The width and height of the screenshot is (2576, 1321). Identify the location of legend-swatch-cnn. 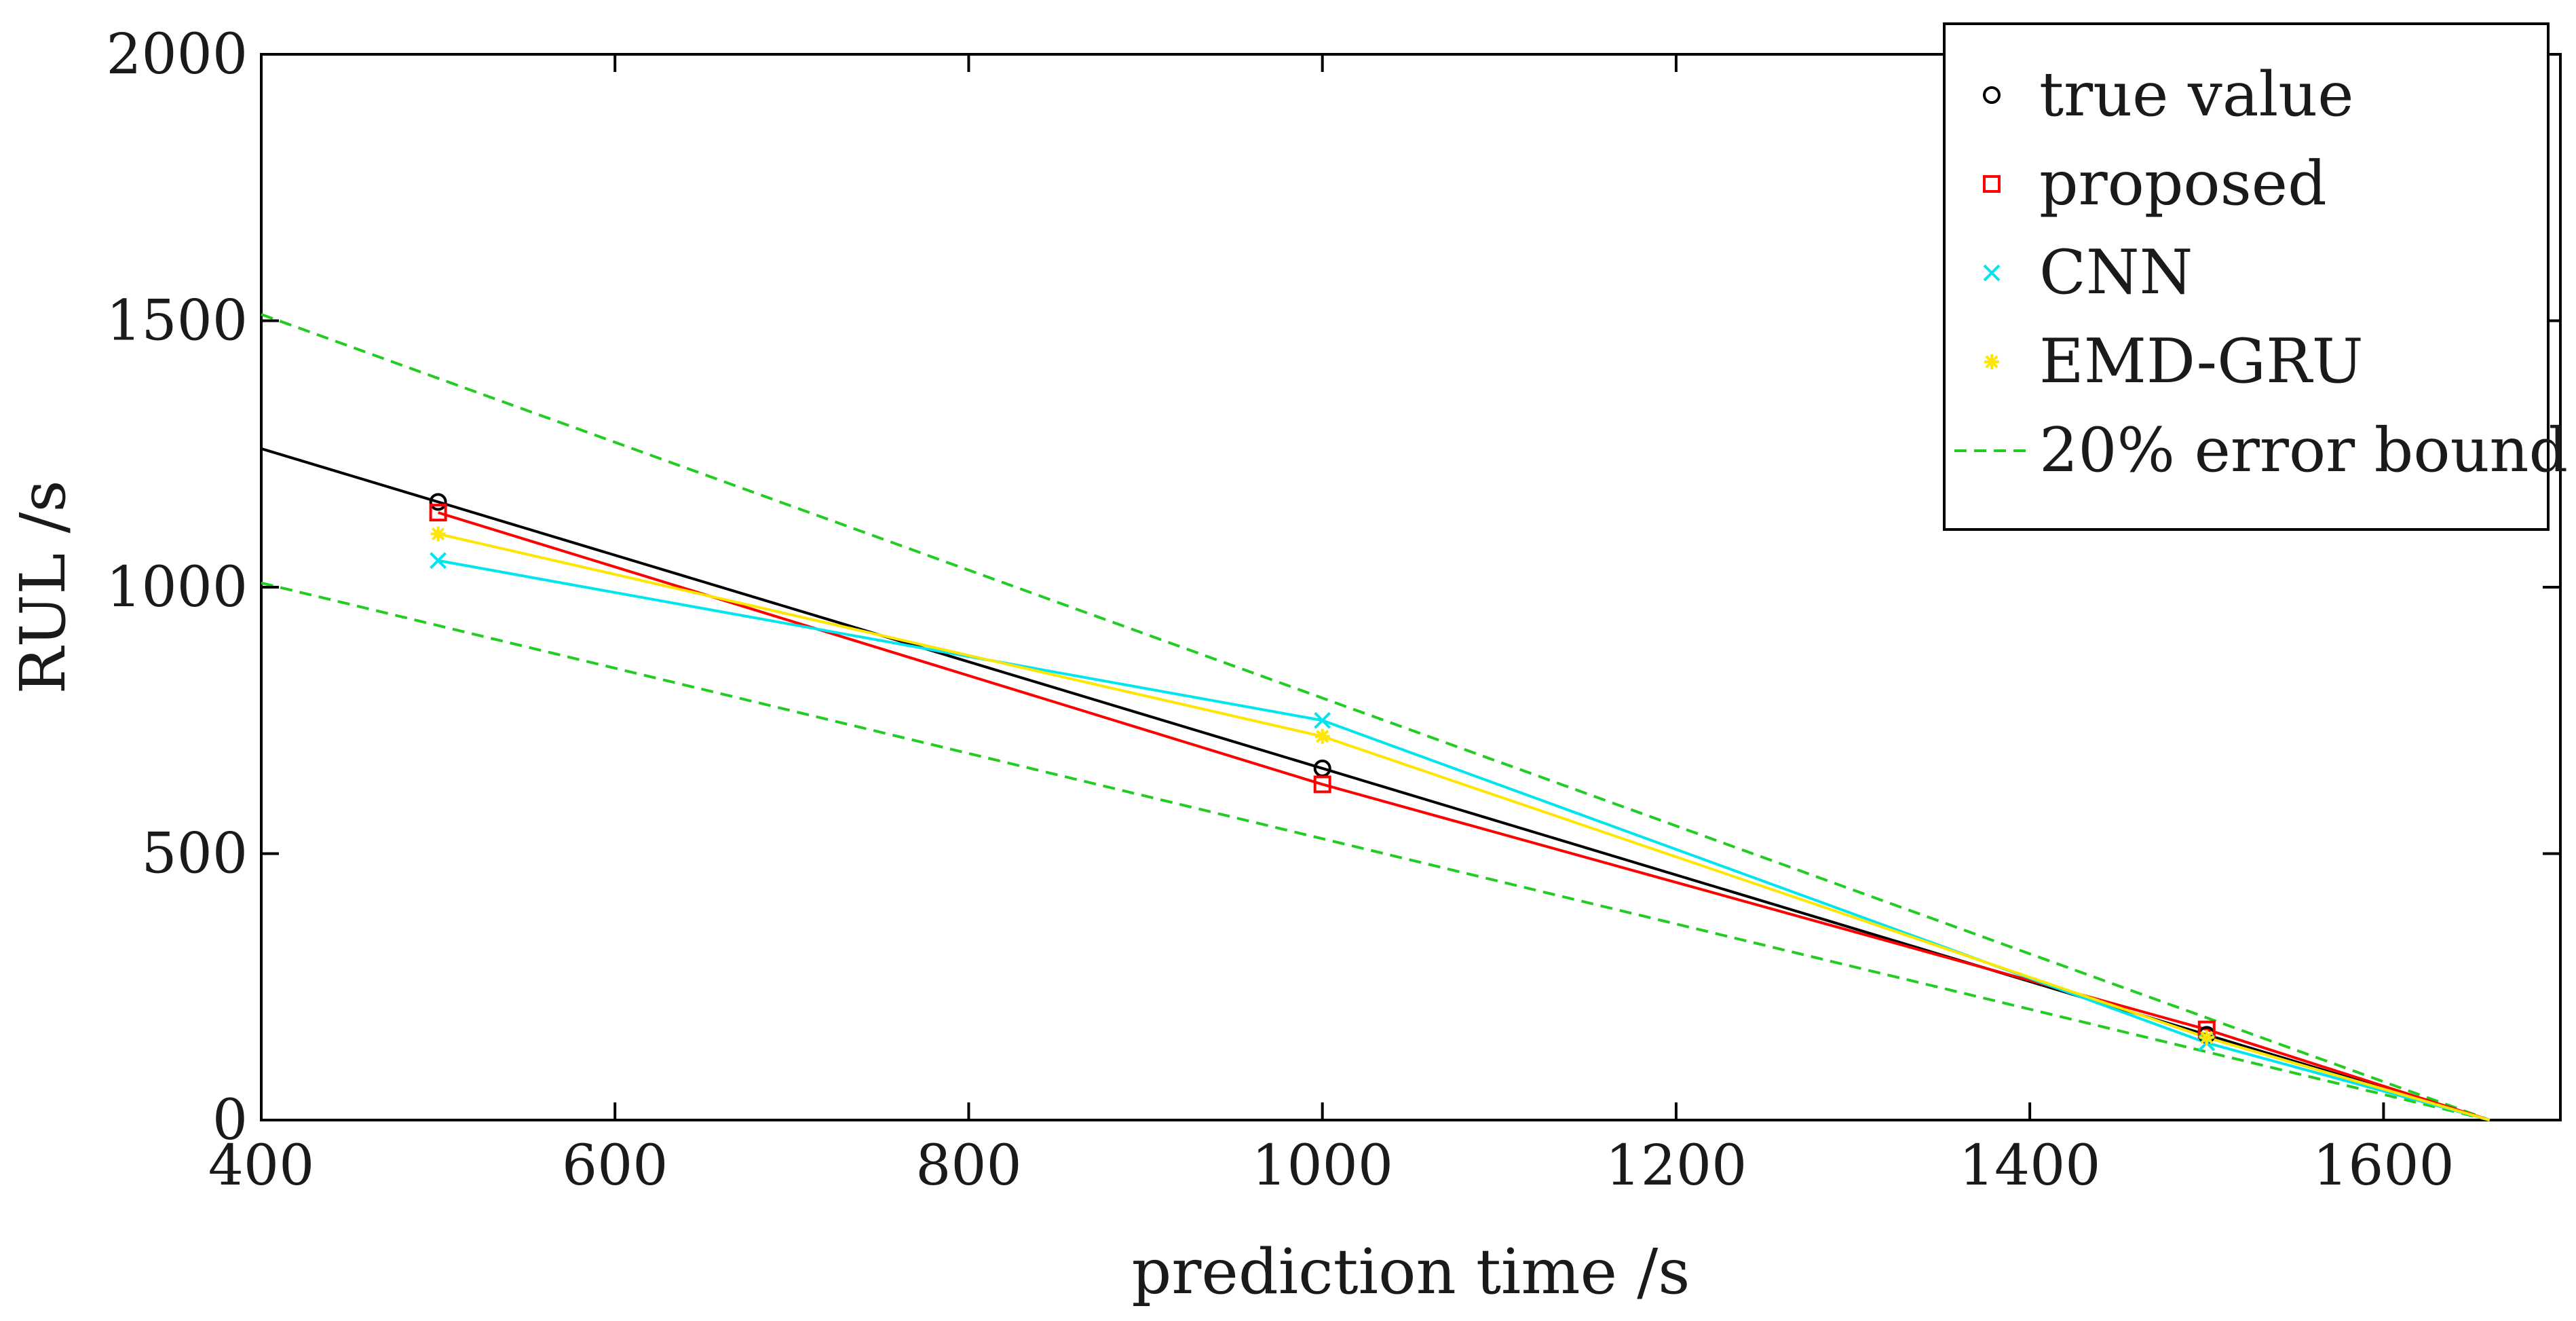
(1992, 273).